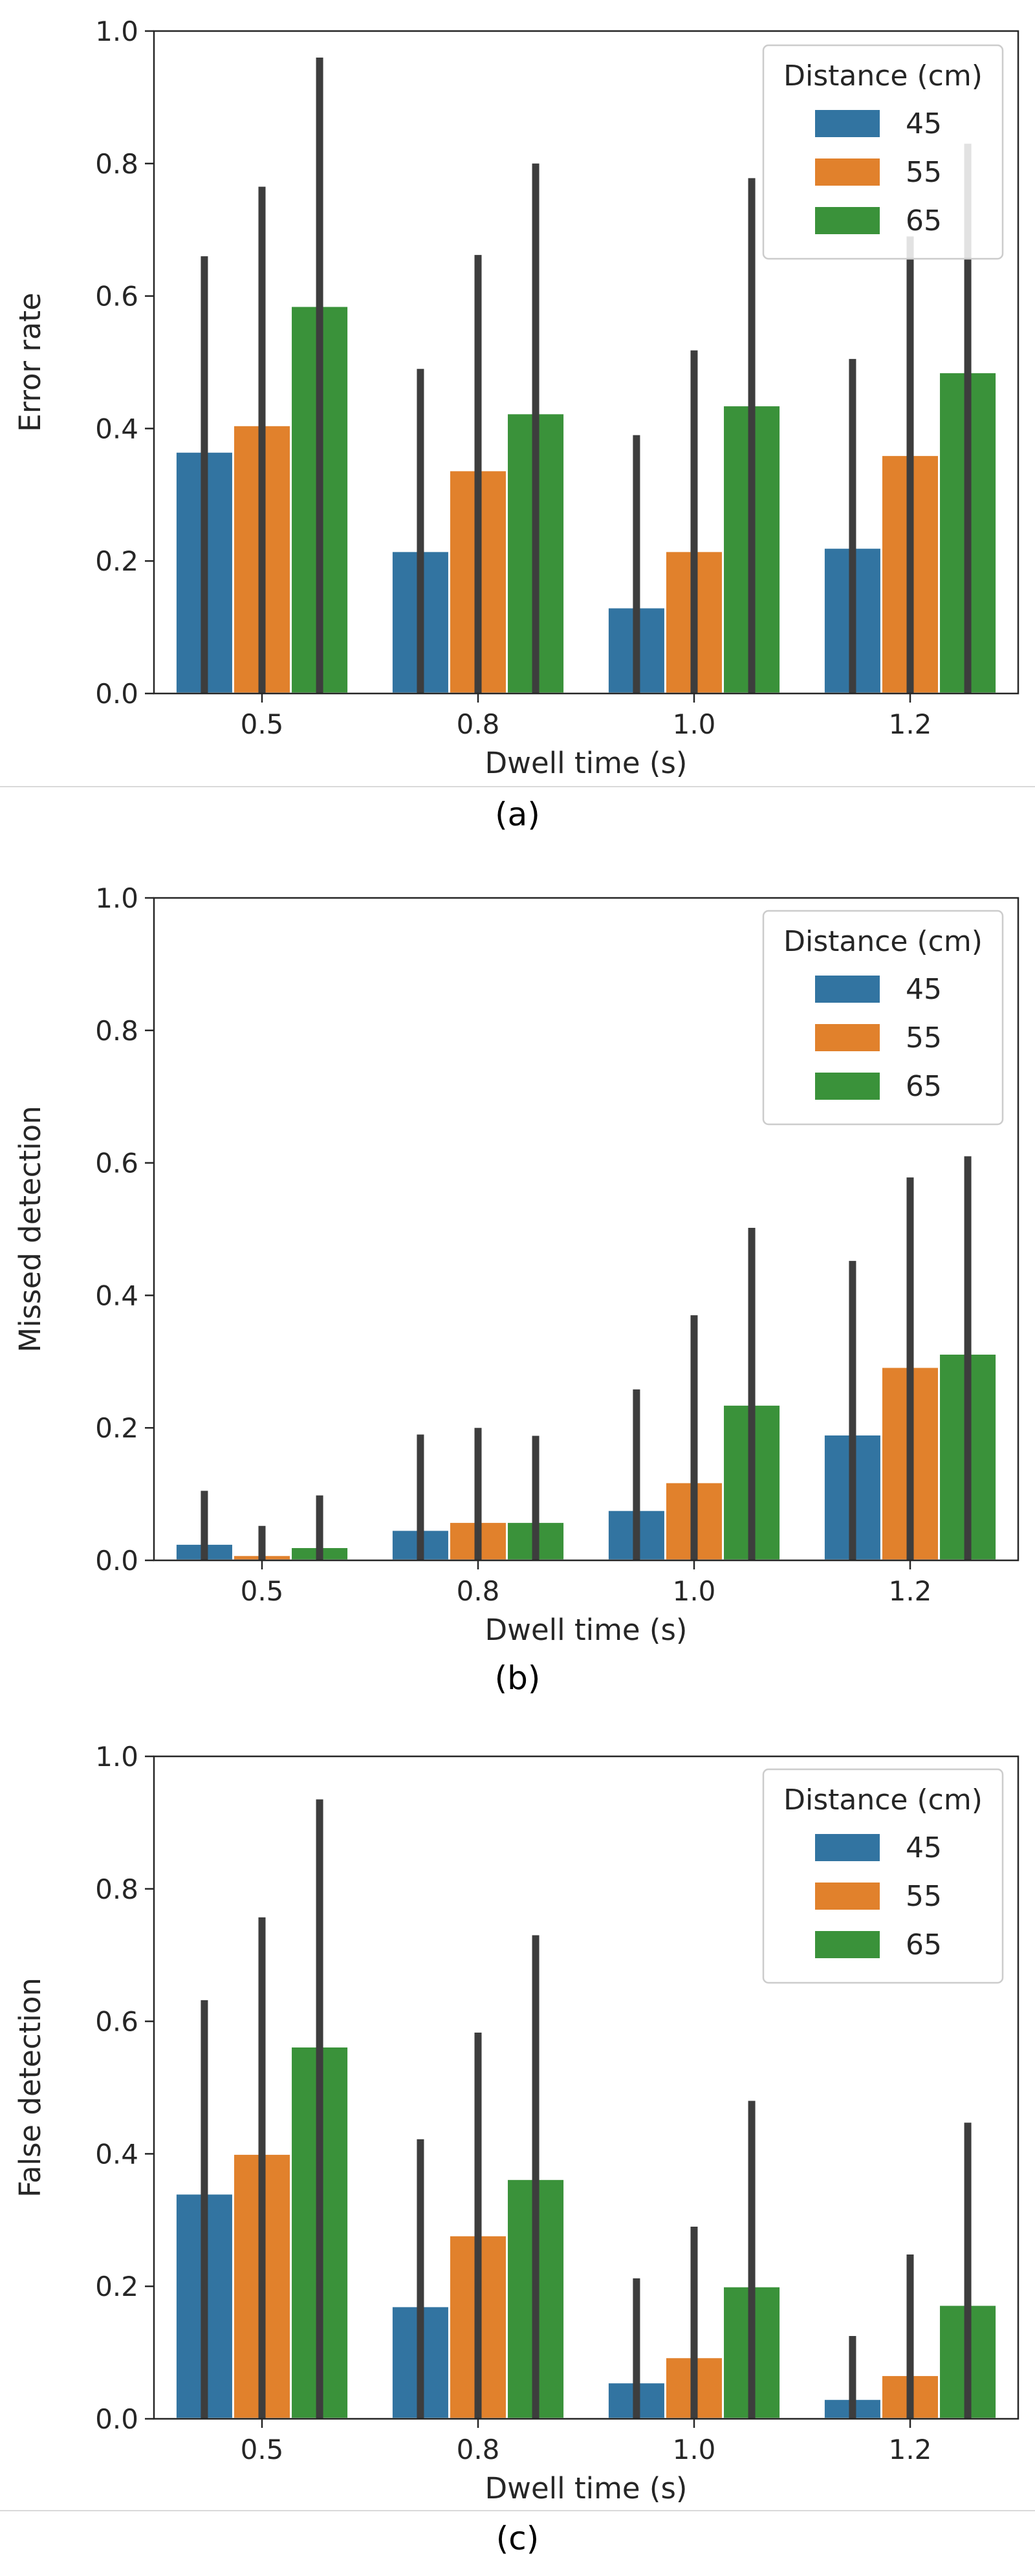 The height and width of the screenshot is (2576, 1035). What do you see at coordinates (517, 815) in the screenshot?
I see `caption-a: (a)` at bounding box center [517, 815].